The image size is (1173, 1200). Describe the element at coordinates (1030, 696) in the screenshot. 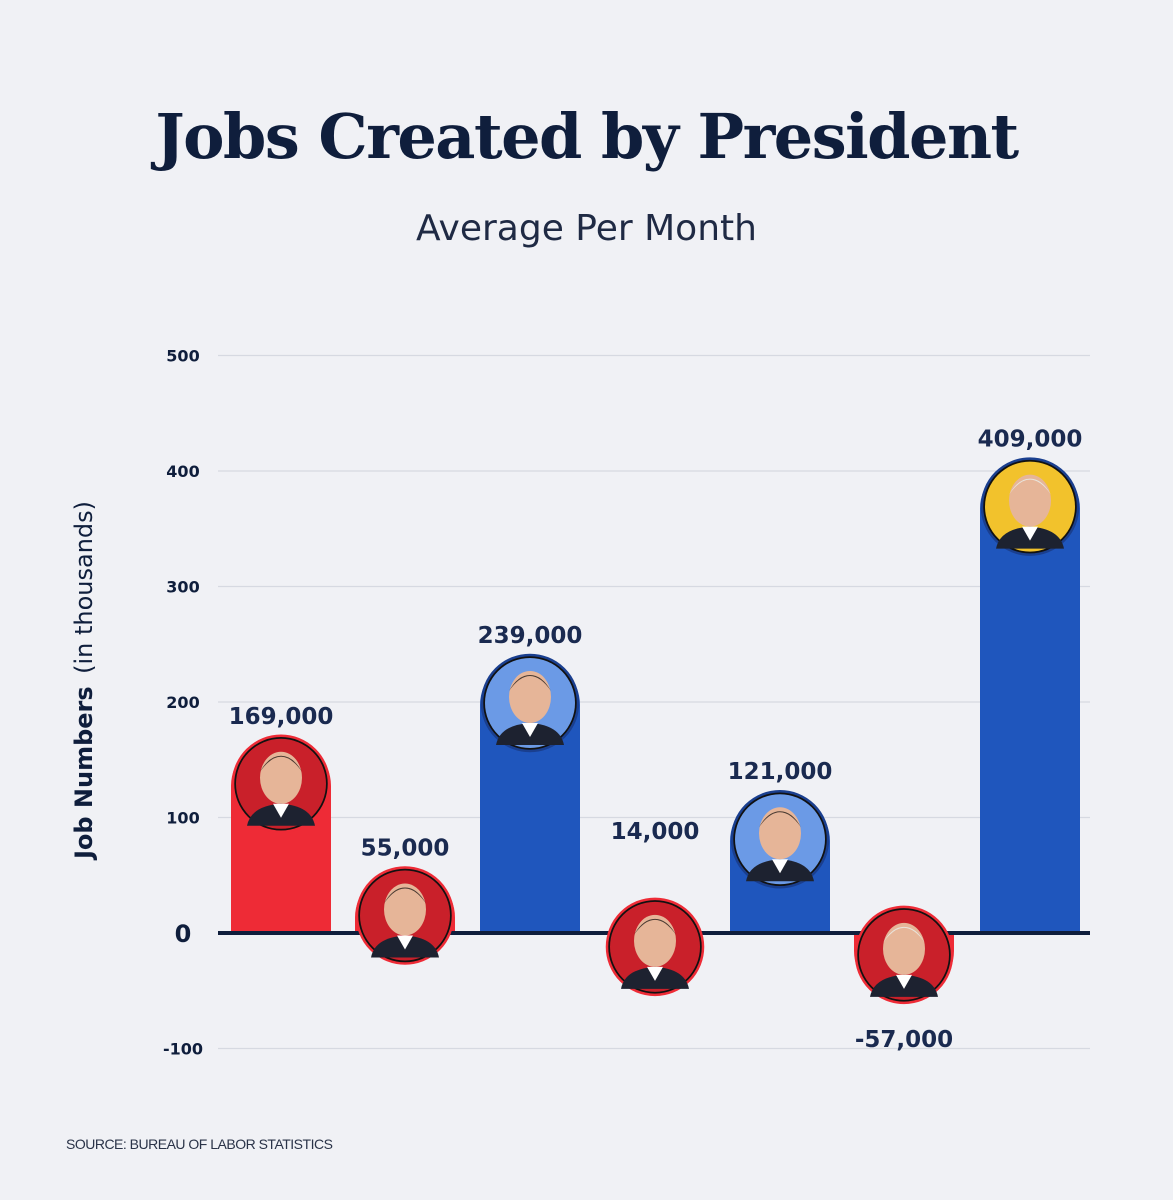

I see `bar` at that location.